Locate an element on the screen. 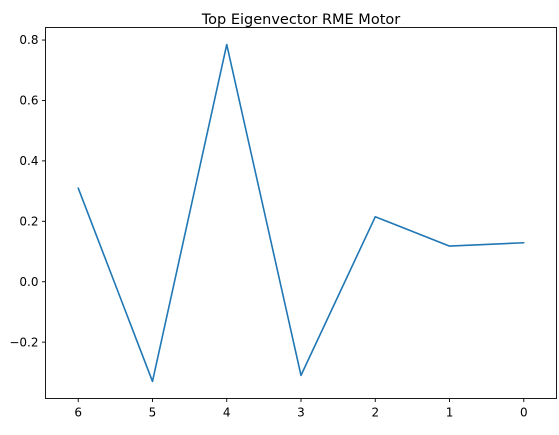 This screenshot has width=559, height=435. x-axis: 6 5 4 3 2 1 0 is located at coordinates (301, 409).